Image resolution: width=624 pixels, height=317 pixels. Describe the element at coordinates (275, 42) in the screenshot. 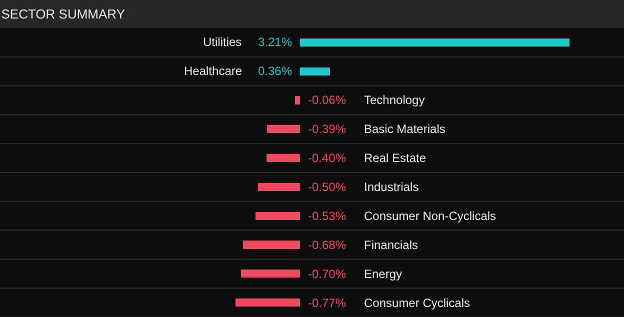

I see `data-label: 3.21%` at that location.